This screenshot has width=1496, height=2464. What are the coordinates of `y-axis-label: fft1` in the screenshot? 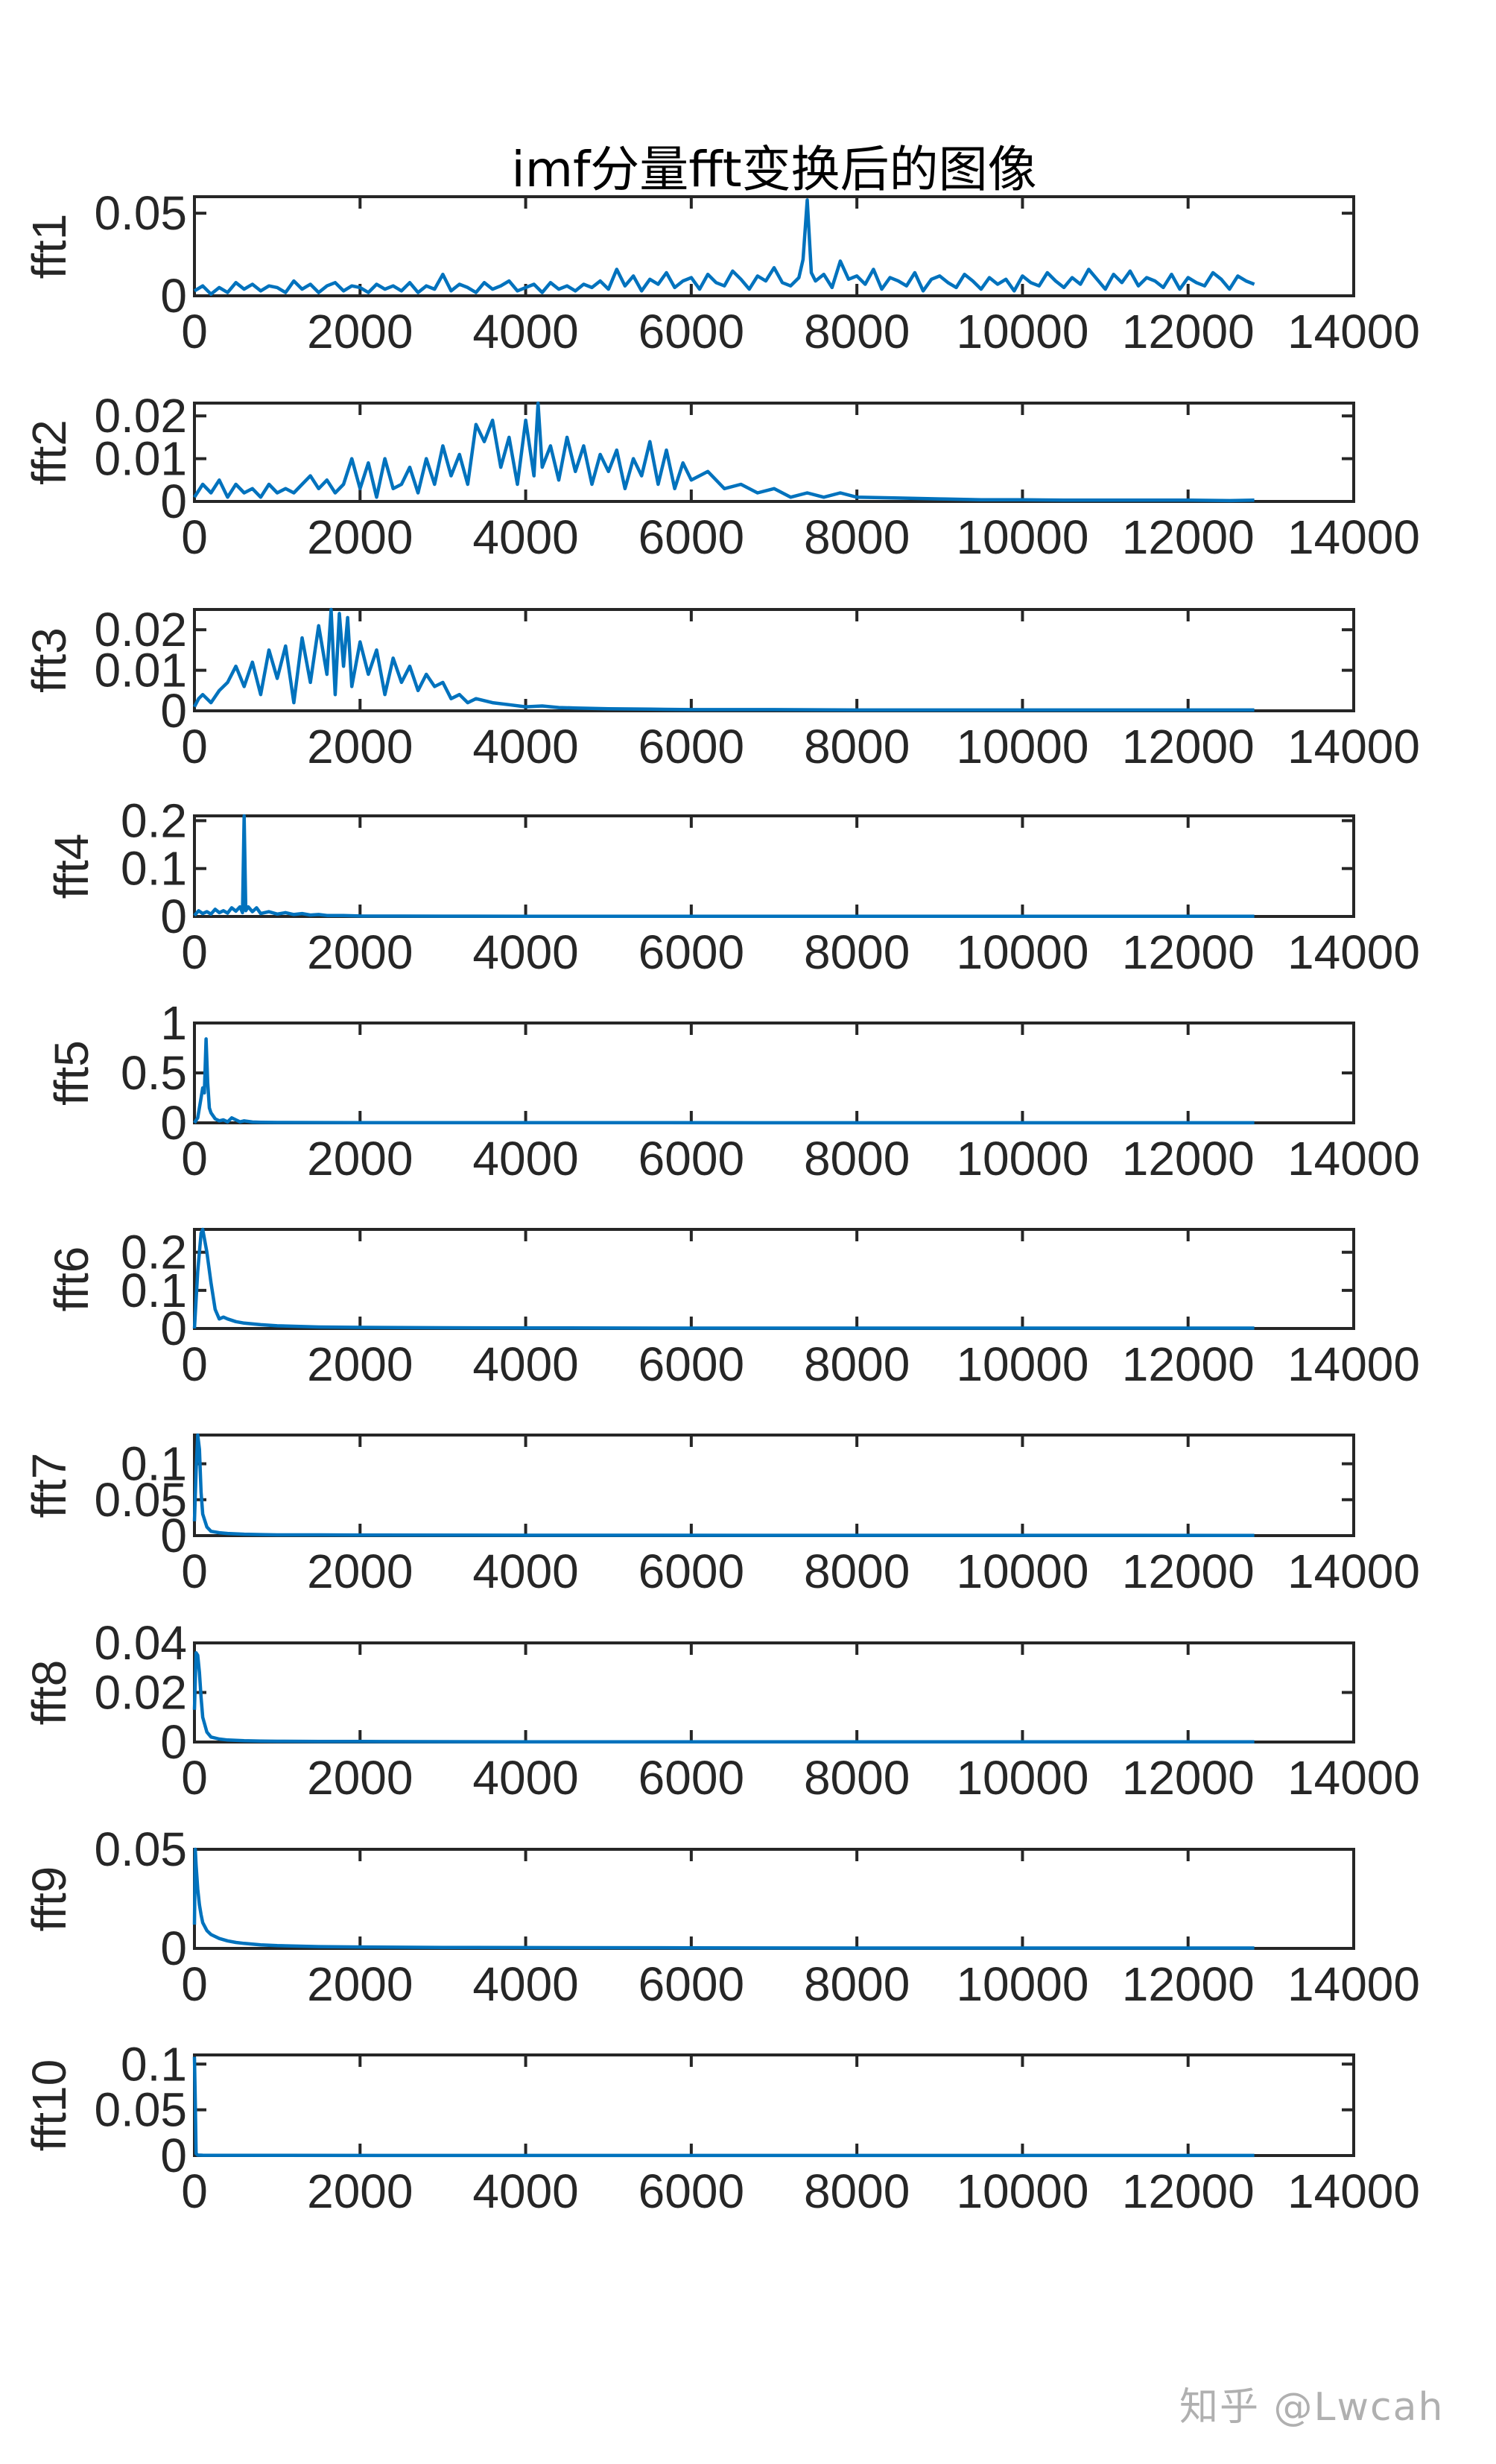 It's located at (49, 246).